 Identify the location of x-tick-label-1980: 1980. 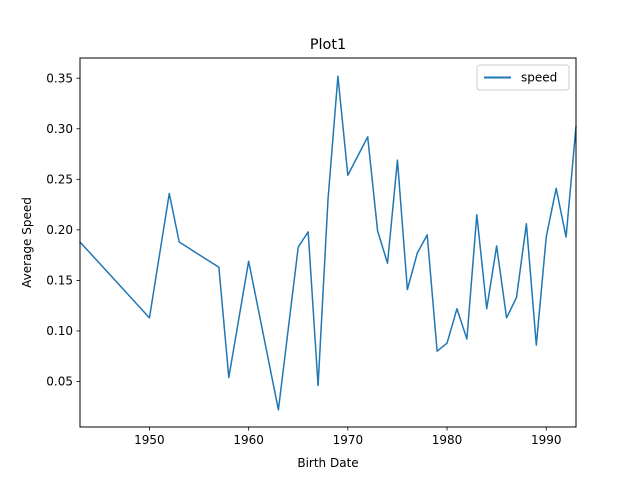
(447, 440).